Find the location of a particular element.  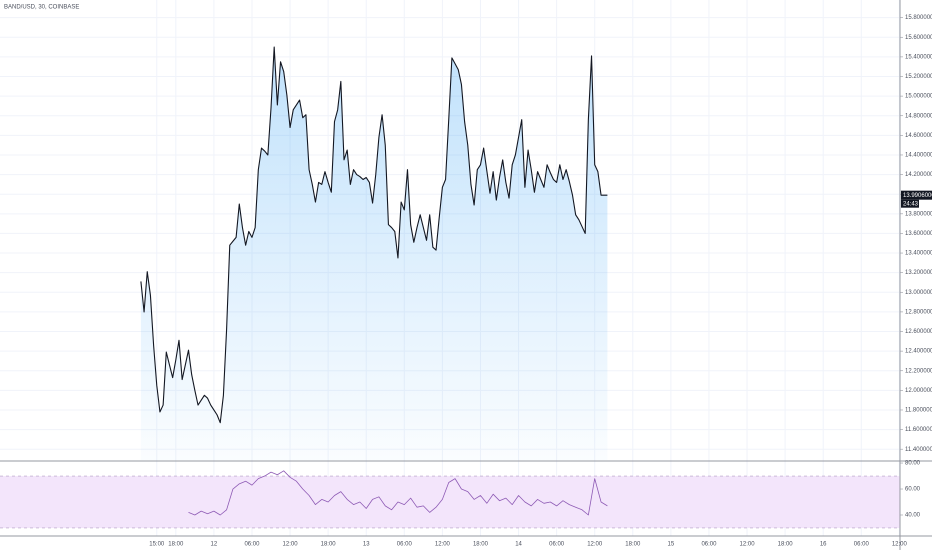

y-tick-label: 12.60000000 is located at coordinates (918, 332).